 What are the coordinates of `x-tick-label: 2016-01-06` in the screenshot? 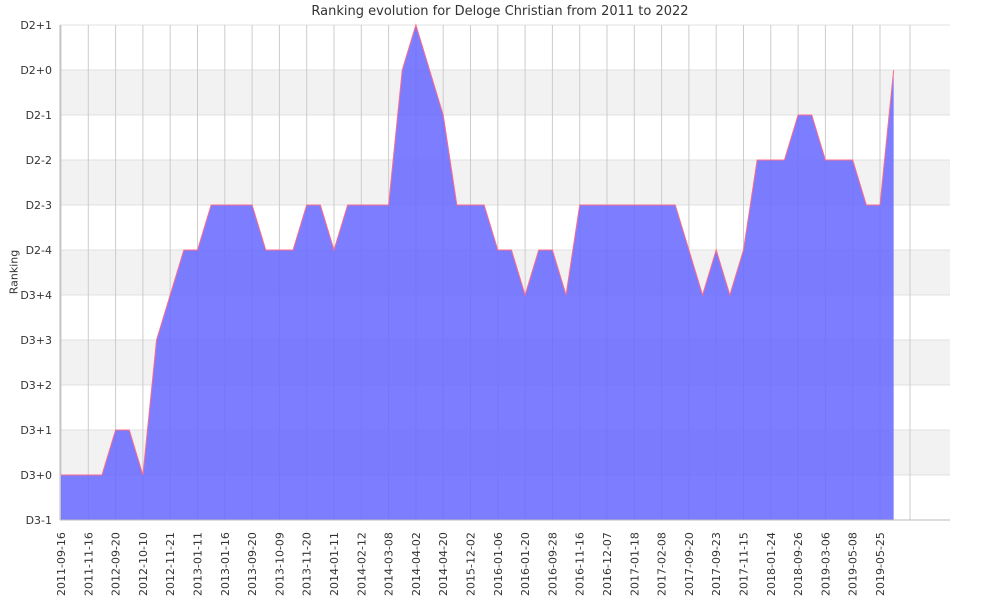 It's located at (498, 564).